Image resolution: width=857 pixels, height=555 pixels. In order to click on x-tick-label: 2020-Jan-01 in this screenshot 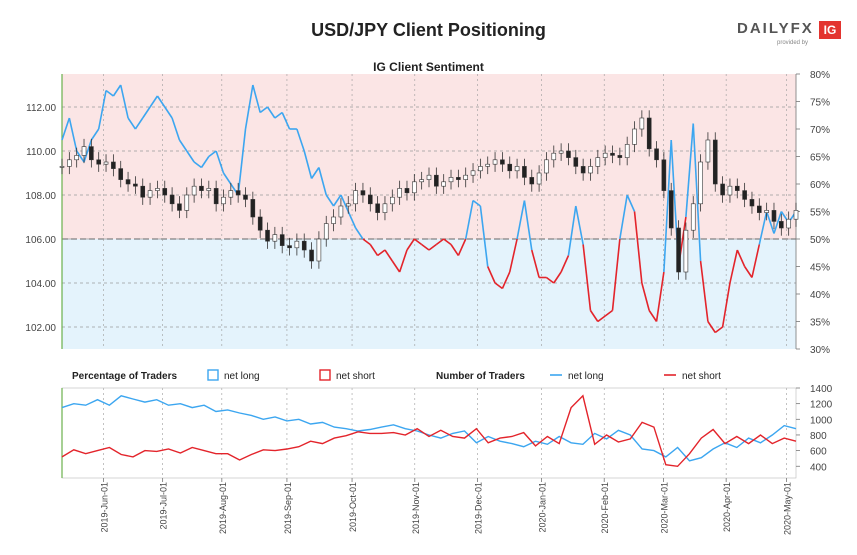, I will do `click(542, 507)`.